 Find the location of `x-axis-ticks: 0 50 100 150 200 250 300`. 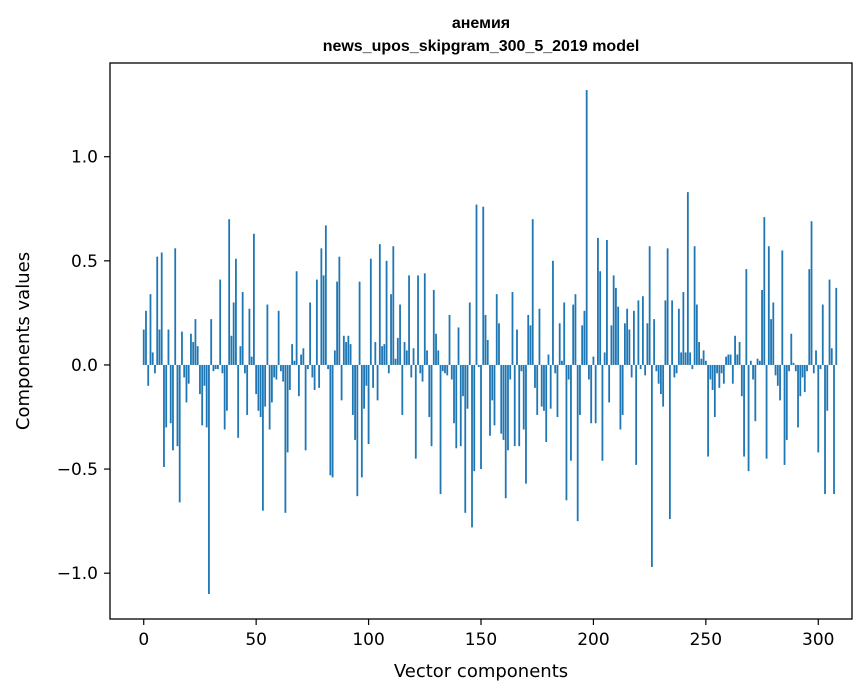

x-axis-ticks: 0 50 100 150 200 250 300 is located at coordinates (486, 634).